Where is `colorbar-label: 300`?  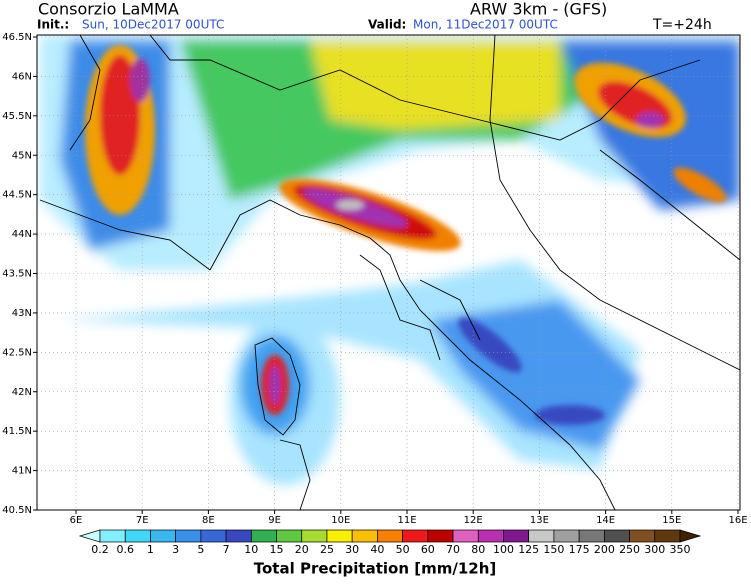 colorbar-label: 300 is located at coordinates (654, 549).